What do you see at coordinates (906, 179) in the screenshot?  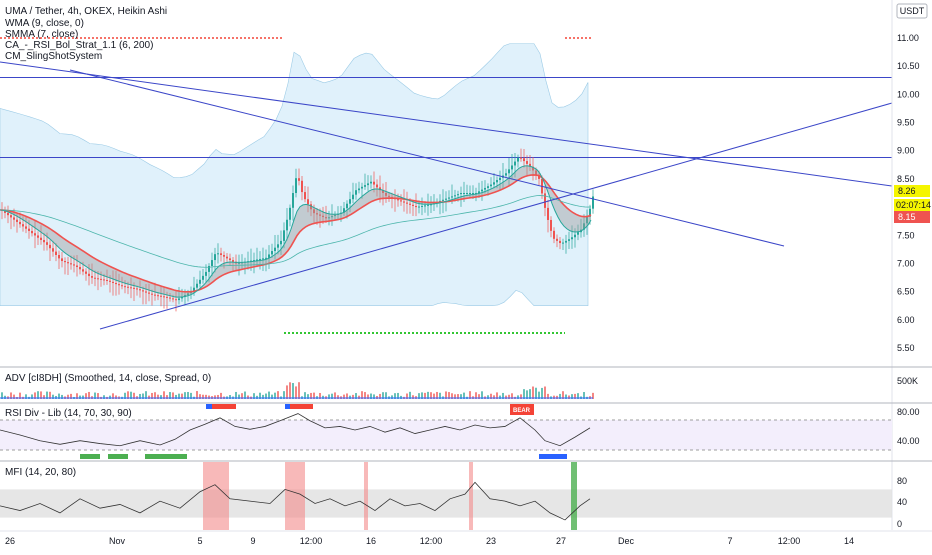 I see `price-tick-5: 8.50` at bounding box center [906, 179].